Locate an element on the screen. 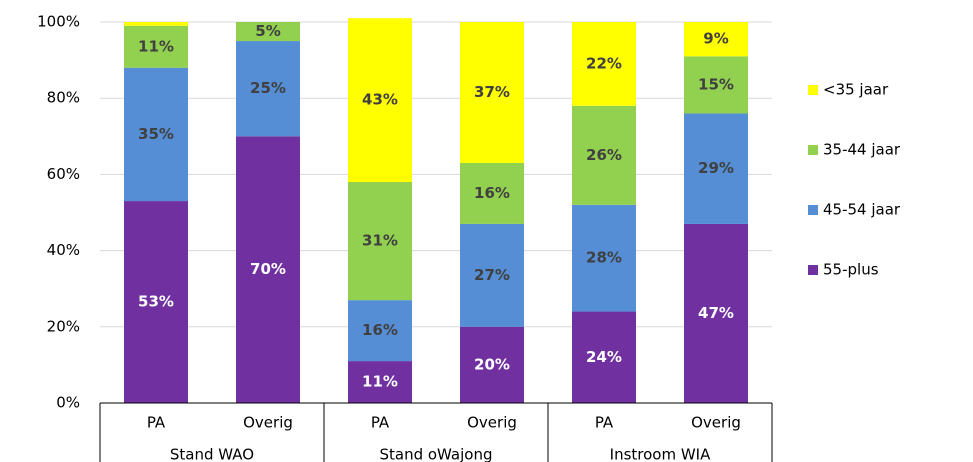  data-label: 29% is located at coordinates (716, 168).